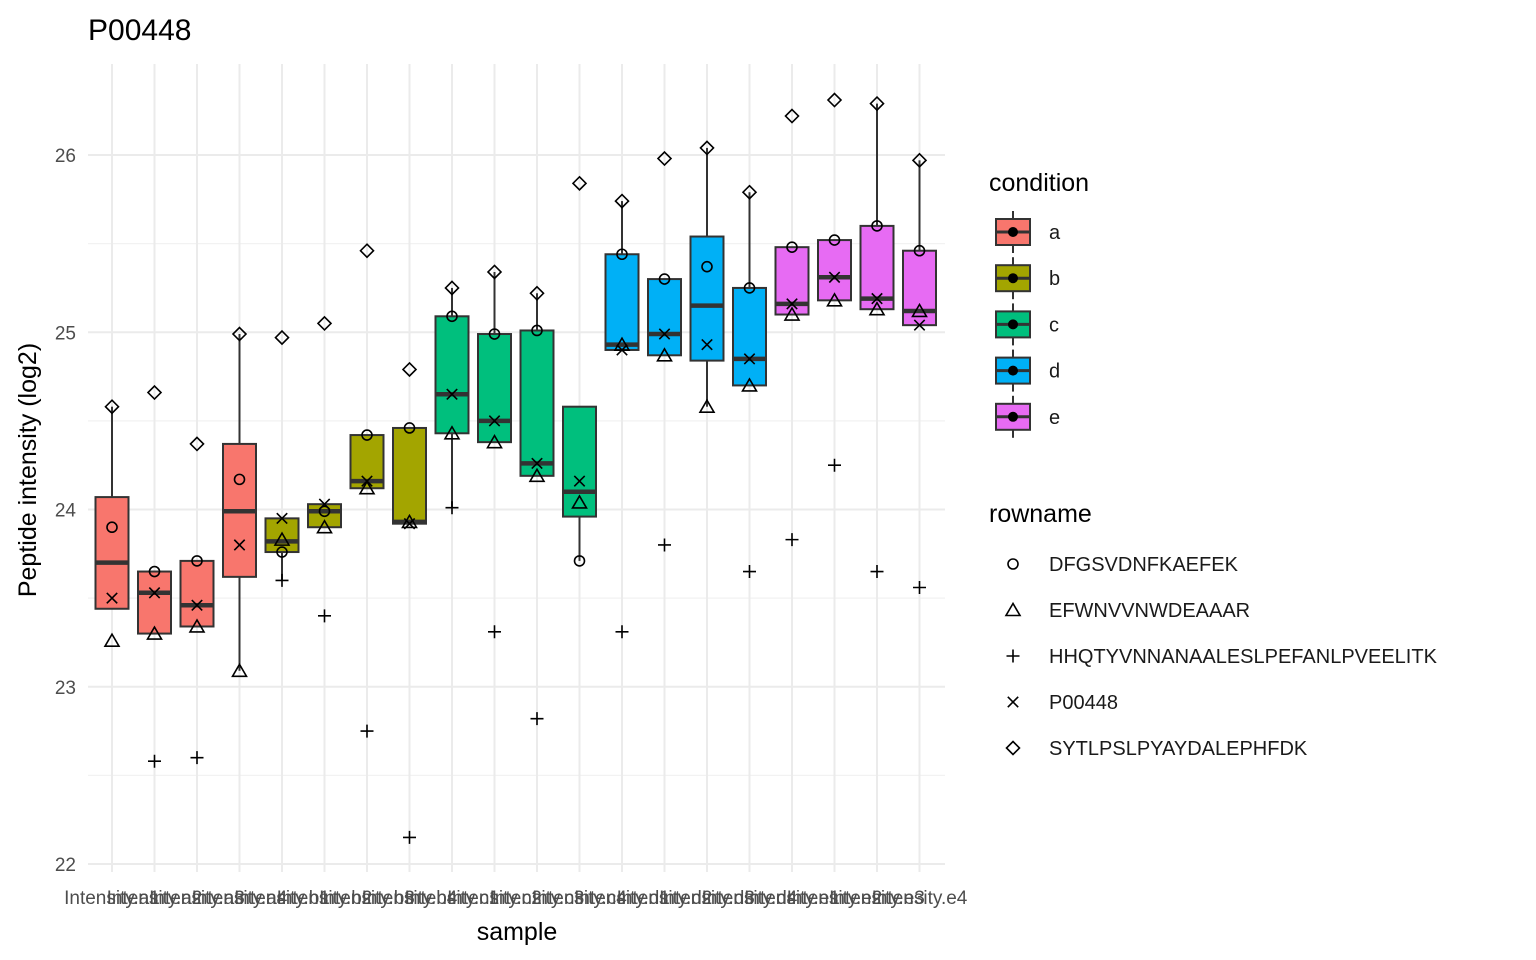 This screenshot has width=1536, height=960. What do you see at coordinates (1054, 418) in the screenshot?
I see `legend-condition-label: e` at bounding box center [1054, 418].